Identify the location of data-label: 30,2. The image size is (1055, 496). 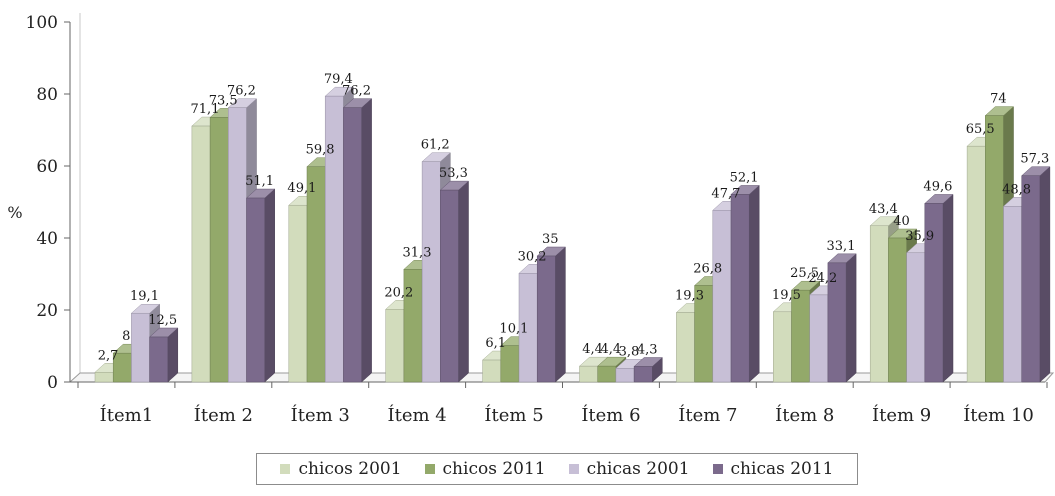
(532, 256).